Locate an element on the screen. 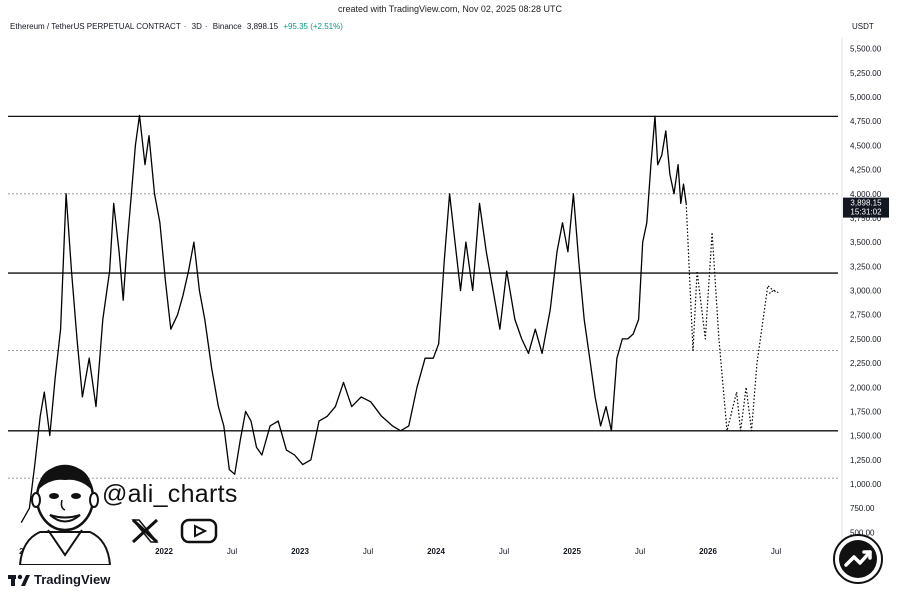 The width and height of the screenshot is (900, 600). symbol-interval: 3D is located at coordinates (196, 26).